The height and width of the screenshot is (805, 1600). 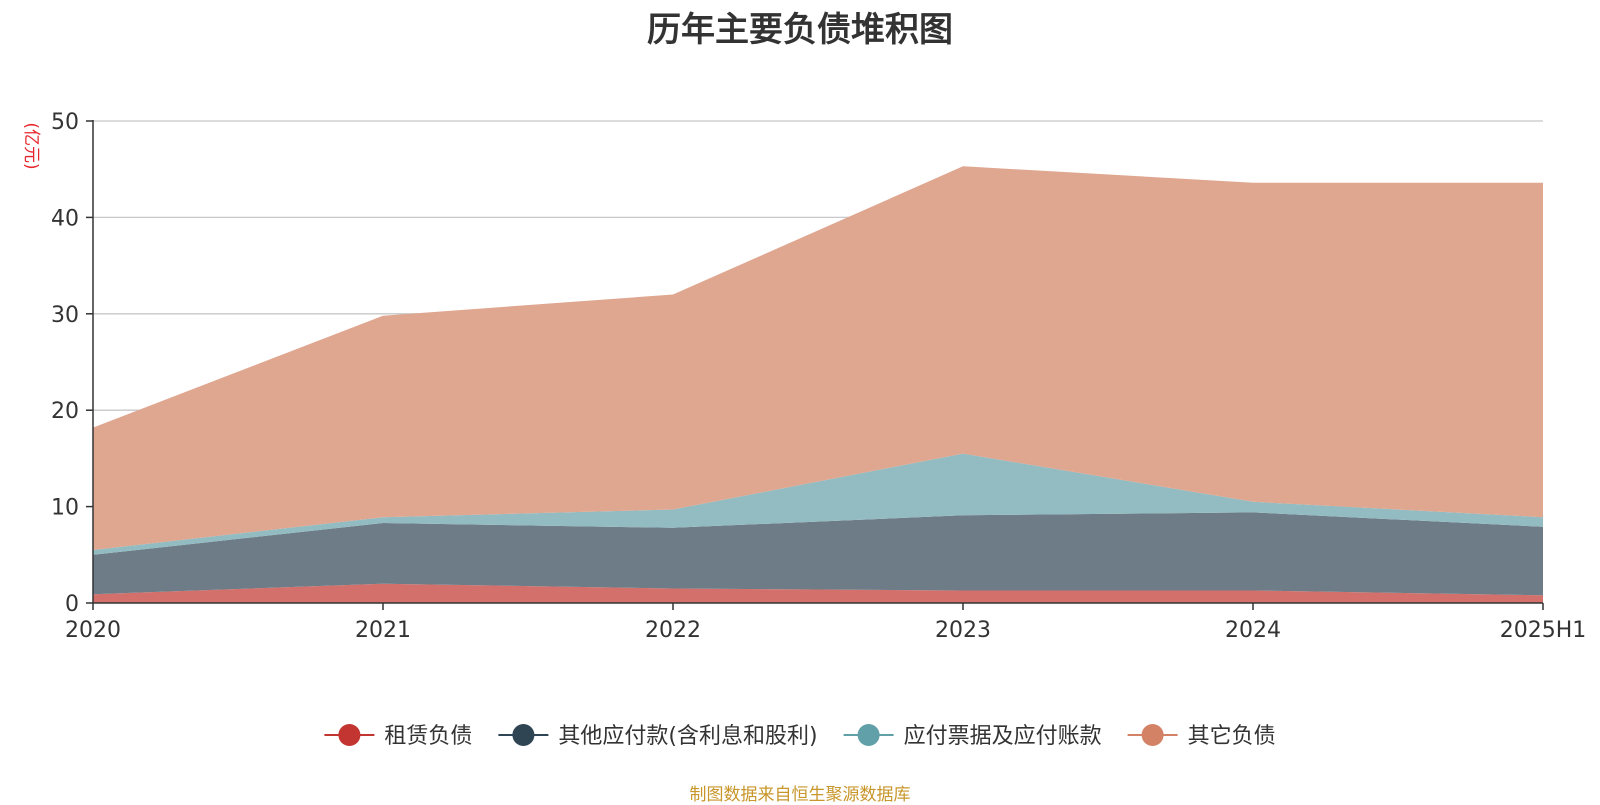 What do you see at coordinates (65, 508) in the screenshot?
I see `y-tick-label: 10` at bounding box center [65, 508].